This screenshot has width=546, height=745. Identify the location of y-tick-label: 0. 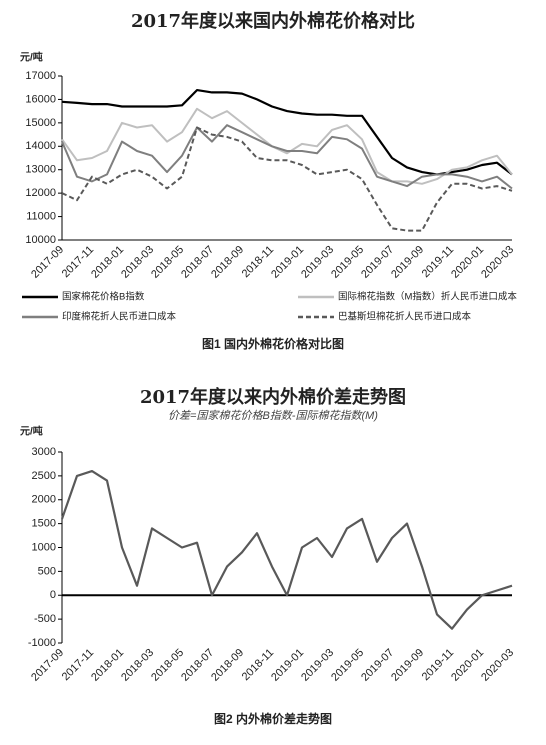
(53, 595).